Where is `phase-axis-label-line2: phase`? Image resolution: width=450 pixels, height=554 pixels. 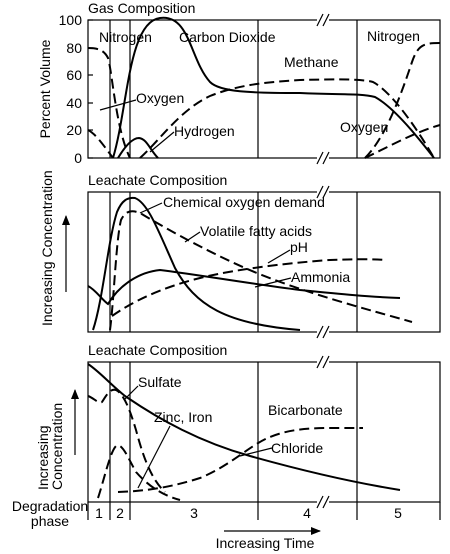 phase-axis-label-line2: phase is located at coordinates (50, 521).